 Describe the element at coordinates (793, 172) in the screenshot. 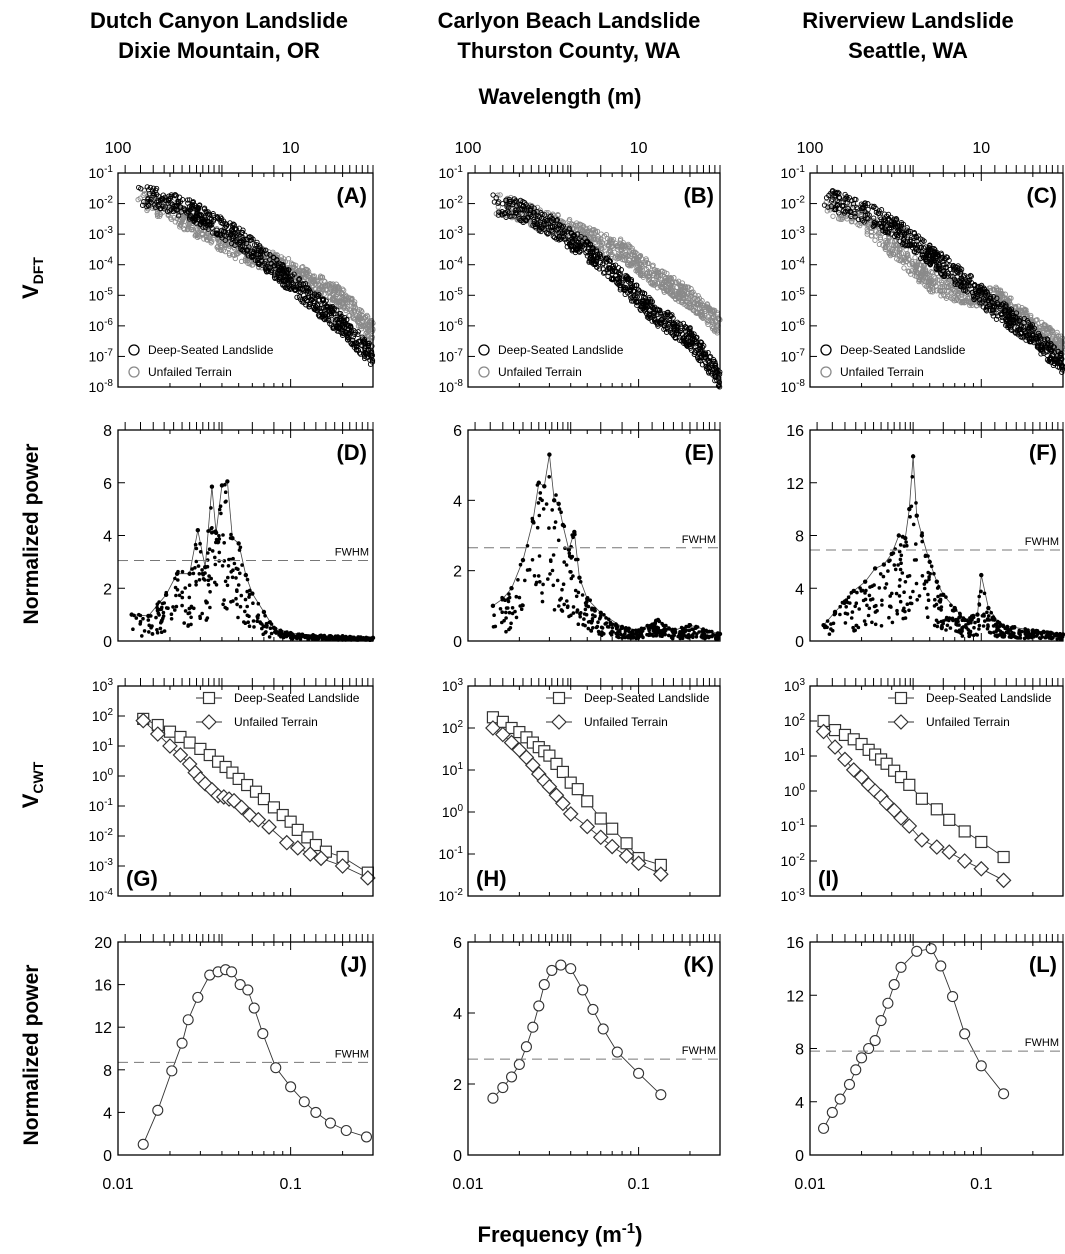

I see `y-tick-label: 10⁻¹` at that location.